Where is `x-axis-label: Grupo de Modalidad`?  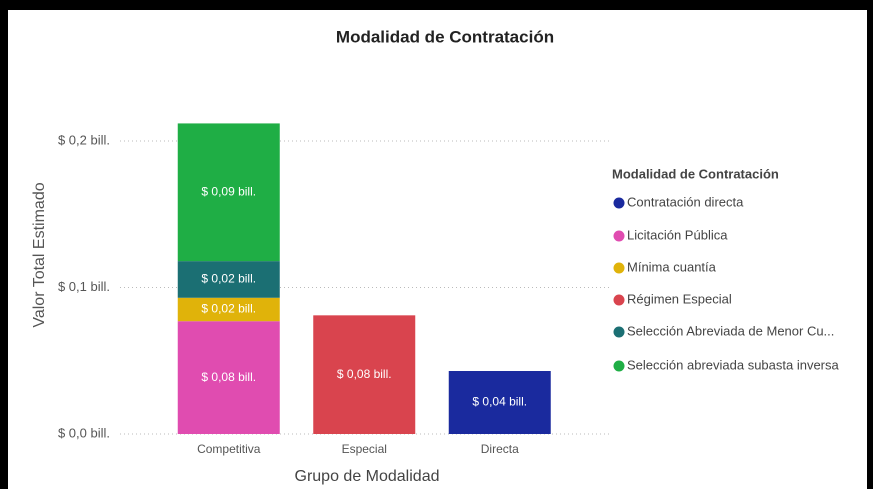
x-axis-label: Grupo de Modalidad is located at coordinates (367, 476).